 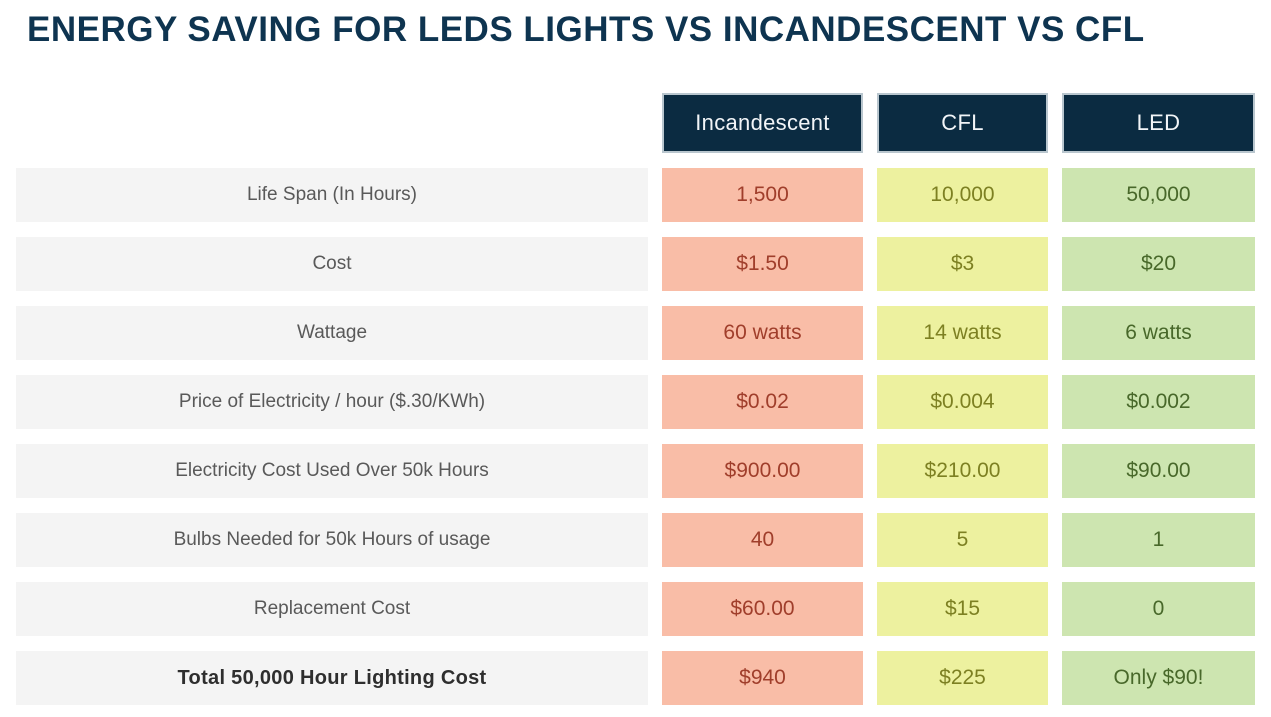 What do you see at coordinates (332, 264) in the screenshot?
I see `row-label: Cost` at bounding box center [332, 264].